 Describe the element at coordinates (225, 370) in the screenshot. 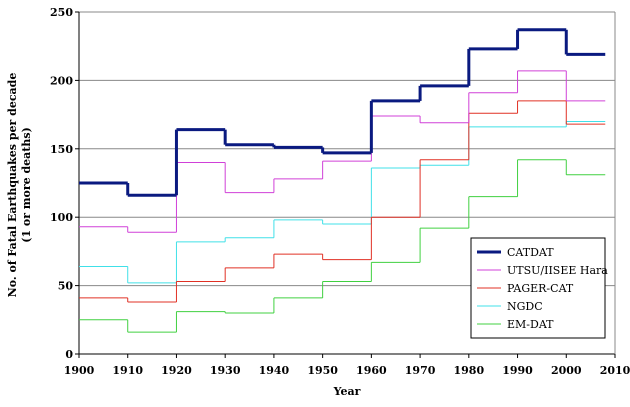

I see `x-tick-label: 1930` at that location.